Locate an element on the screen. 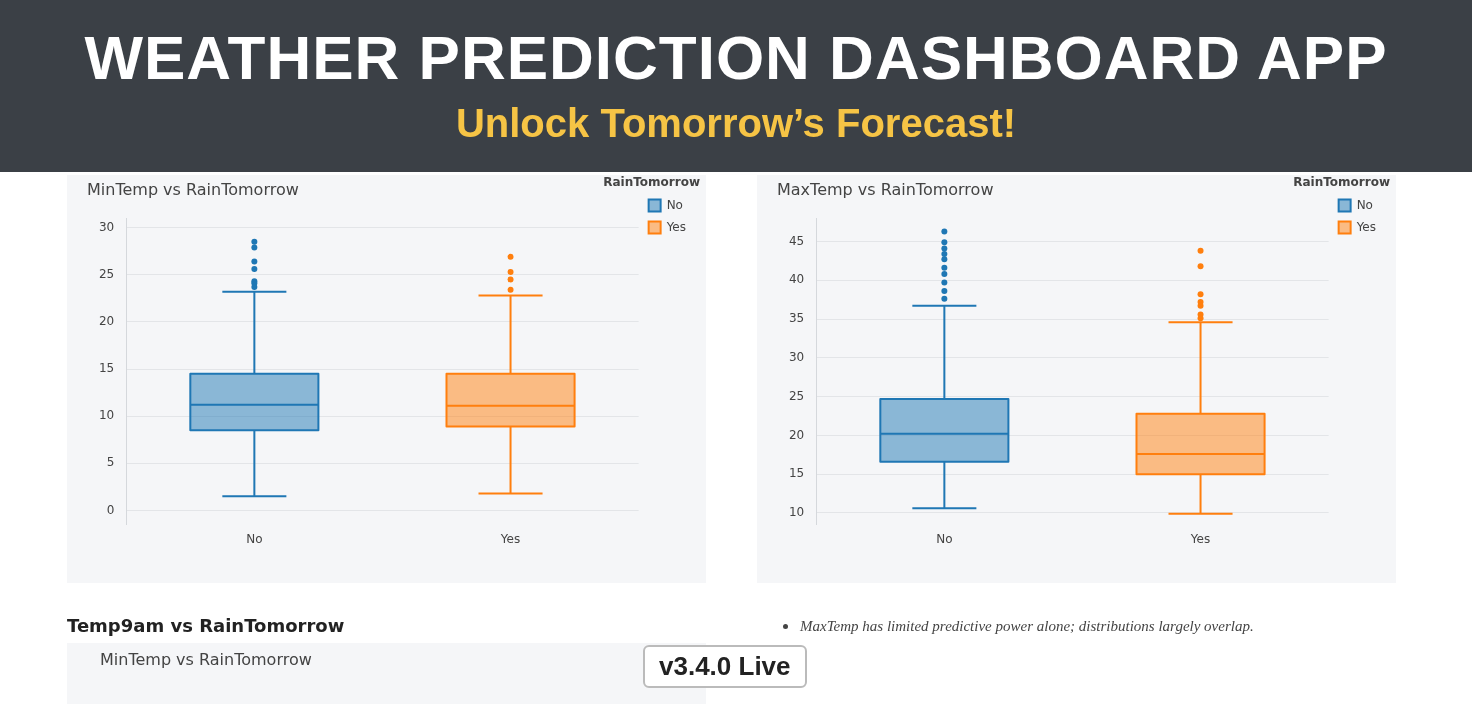 The height and width of the screenshot is (704, 1472). text: Unlock Tomorrow’s Forecast! is located at coordinates (736, 123).